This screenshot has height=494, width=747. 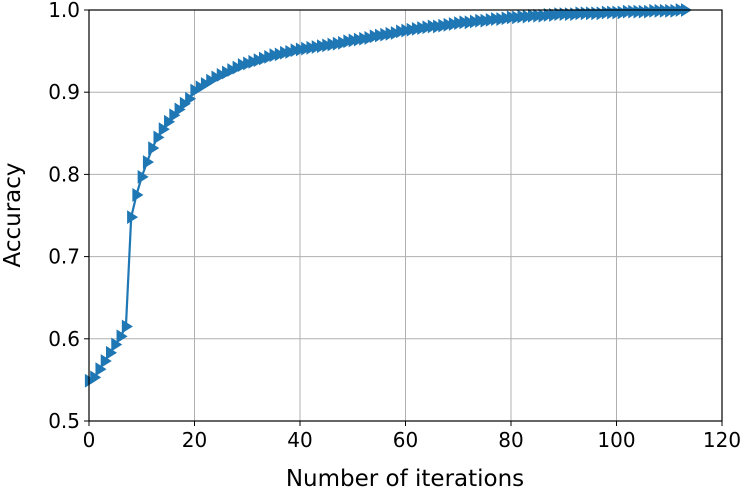 I want to click on y-tick-label: 1.0, so click(x=64, y=11).